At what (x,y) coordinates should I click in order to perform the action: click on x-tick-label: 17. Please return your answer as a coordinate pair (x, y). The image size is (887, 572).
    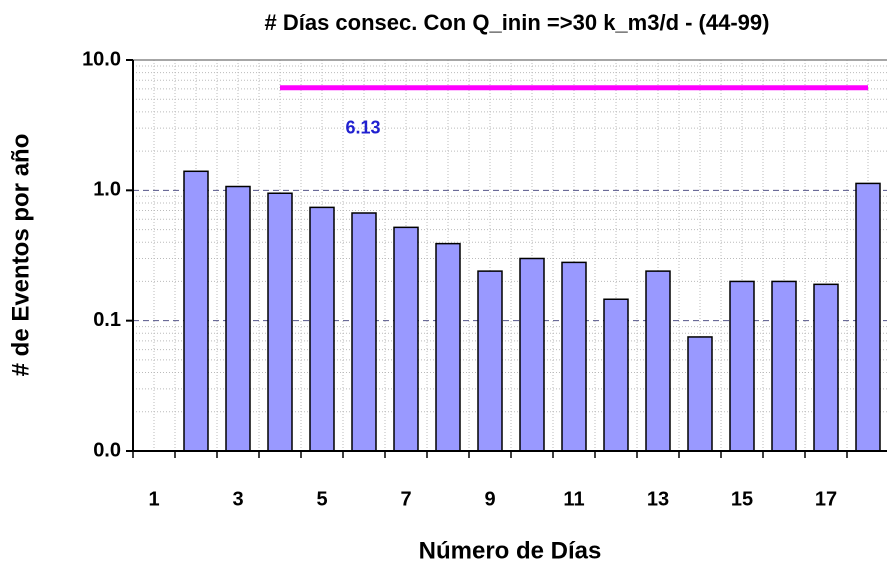
    Looking at the image, I should click on (826, 499).